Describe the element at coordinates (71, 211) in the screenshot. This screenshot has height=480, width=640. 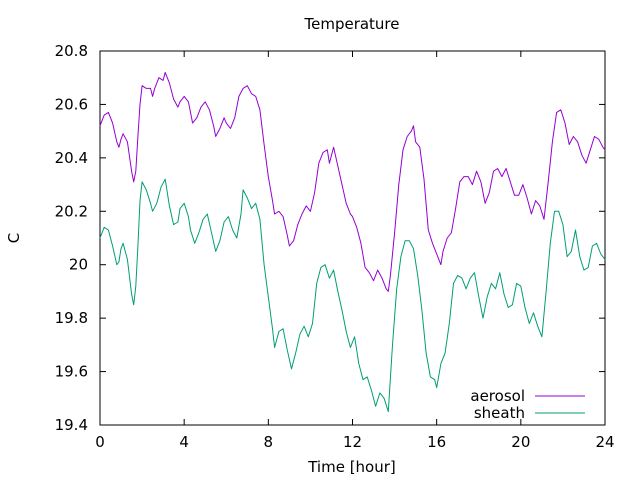
I see `y-tick-label: 20.2` at that location.